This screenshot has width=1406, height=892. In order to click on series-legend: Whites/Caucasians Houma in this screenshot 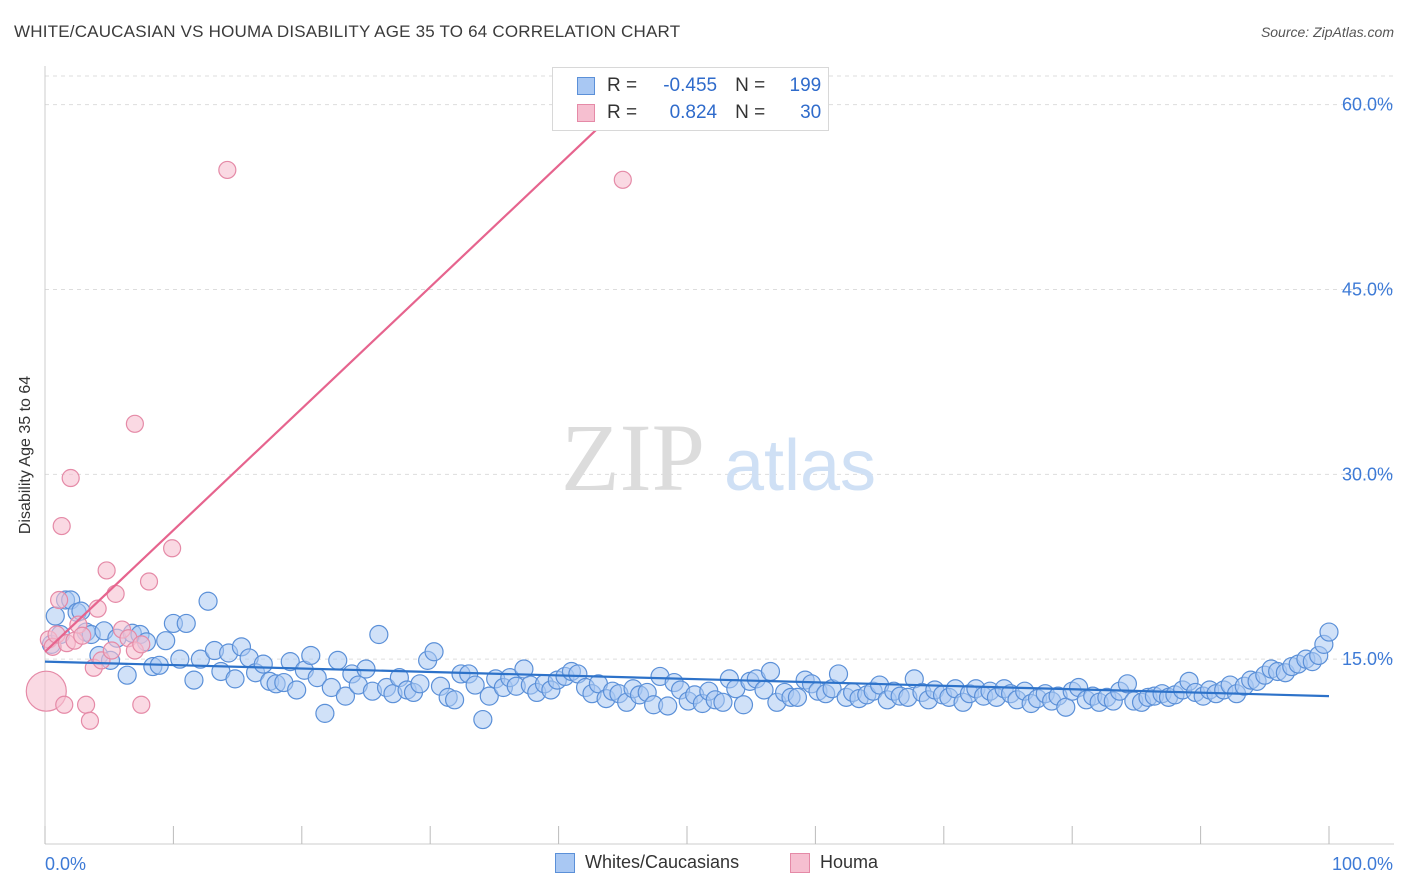, I will do `click(703, 864)`.